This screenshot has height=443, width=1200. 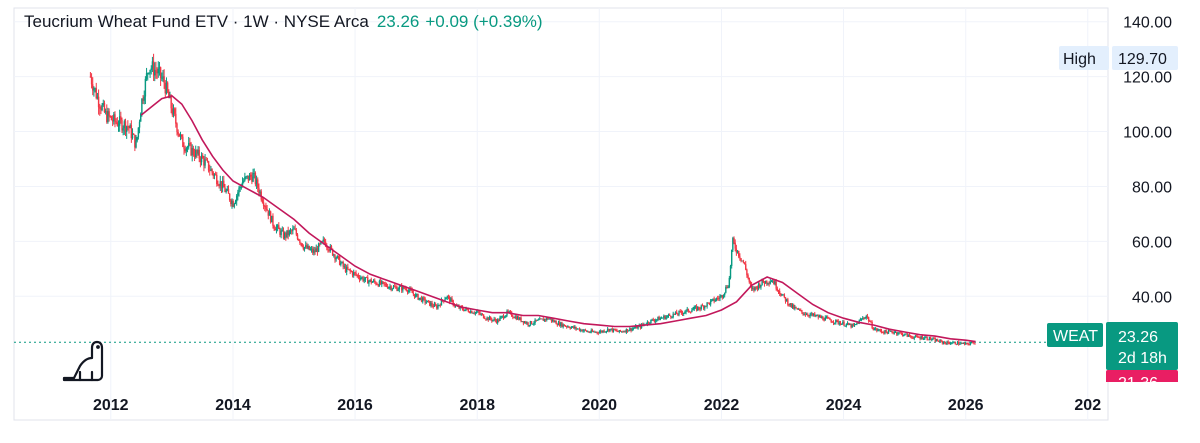 I want to click on symbol-label: WEAT, so click(x=1075, y=336).